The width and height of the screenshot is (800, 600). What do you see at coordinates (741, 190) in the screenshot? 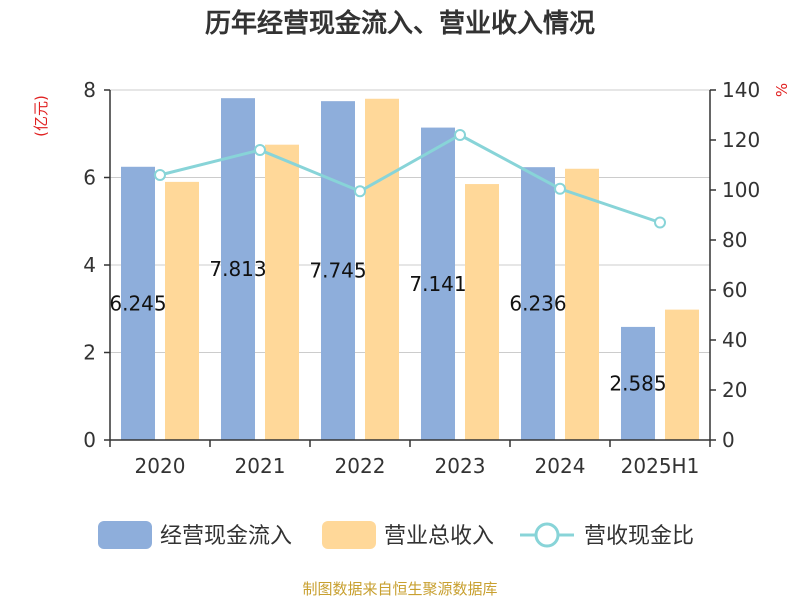
I see `right-tick-label: 100` at bounding box center [741, 190].